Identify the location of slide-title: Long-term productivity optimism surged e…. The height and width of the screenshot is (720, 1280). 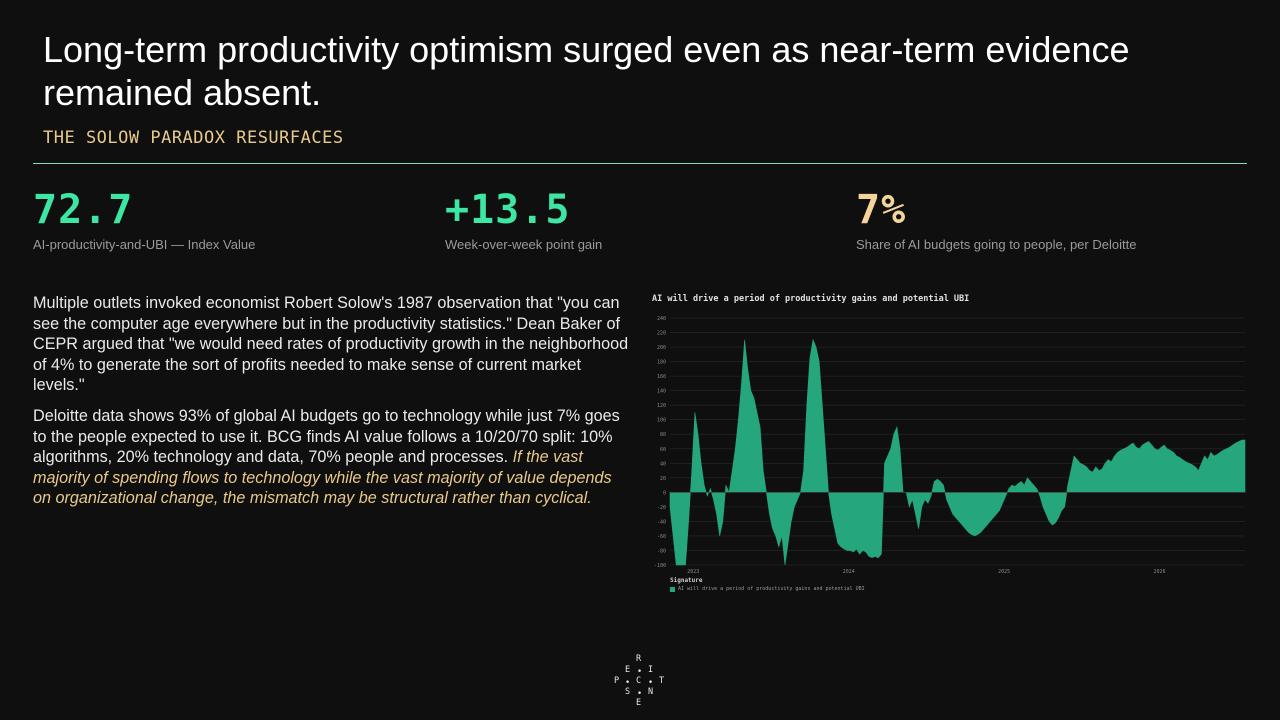
(586, 71).